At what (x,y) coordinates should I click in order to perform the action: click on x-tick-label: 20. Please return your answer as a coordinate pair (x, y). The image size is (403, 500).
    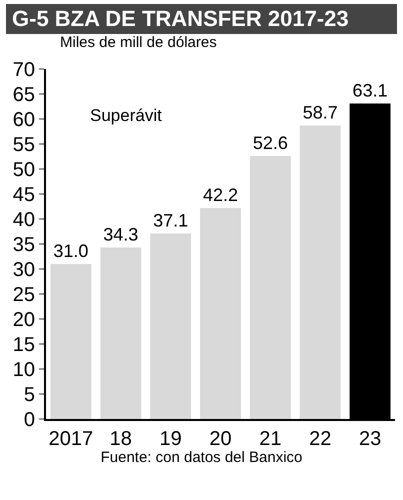
    Looking at the image, I should click on (220, 439).